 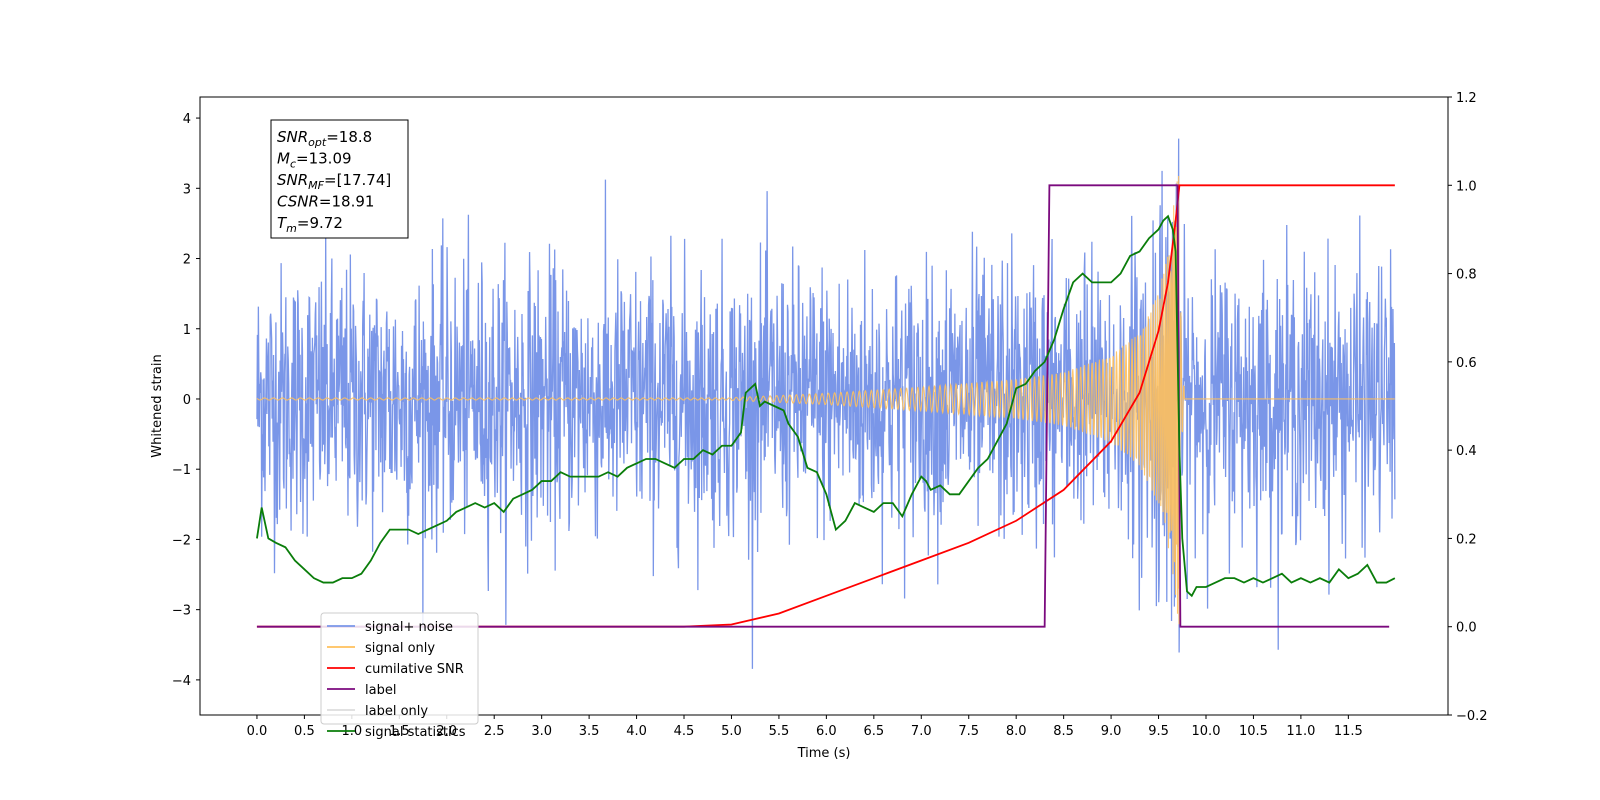 I want to click on x-tick-label: 5.5, so click(x=779, y=731).